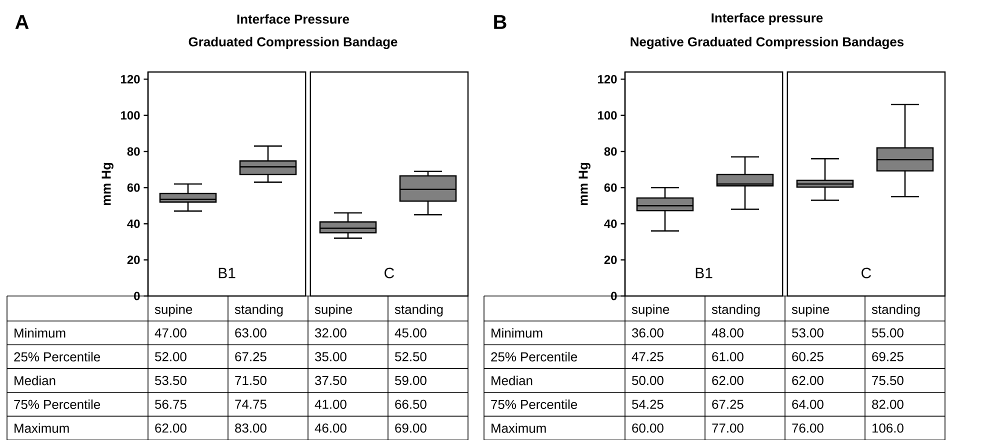 This screenshot has height=440, width=990. Describe the element at coordinates (410, 404) in the screenshot. I see `text: 66.50` at that location.